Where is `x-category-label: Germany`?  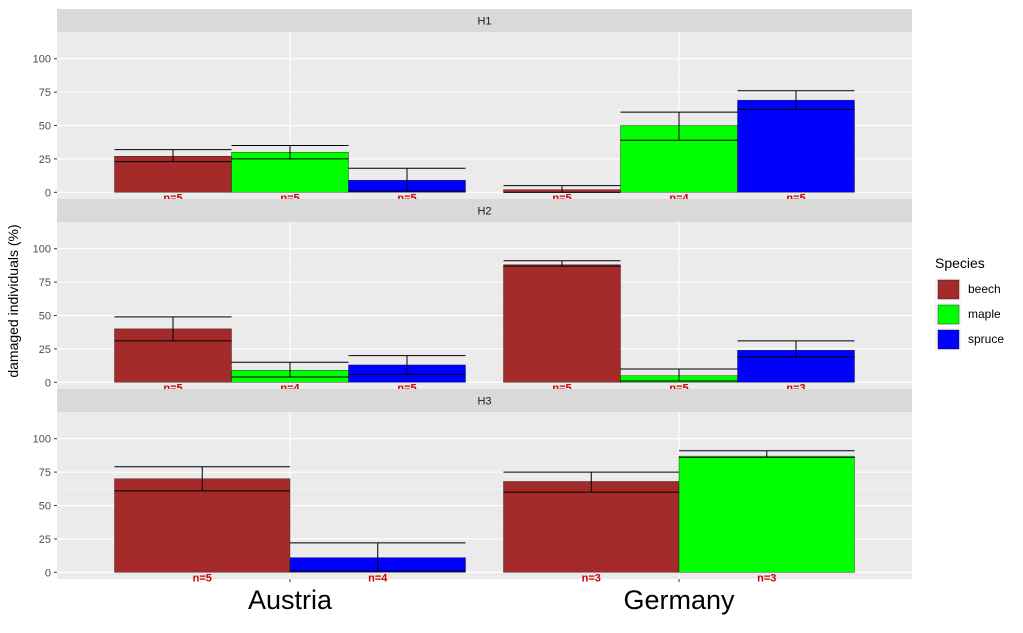
x-category-label: Germany is located at coordinates (679, 600).